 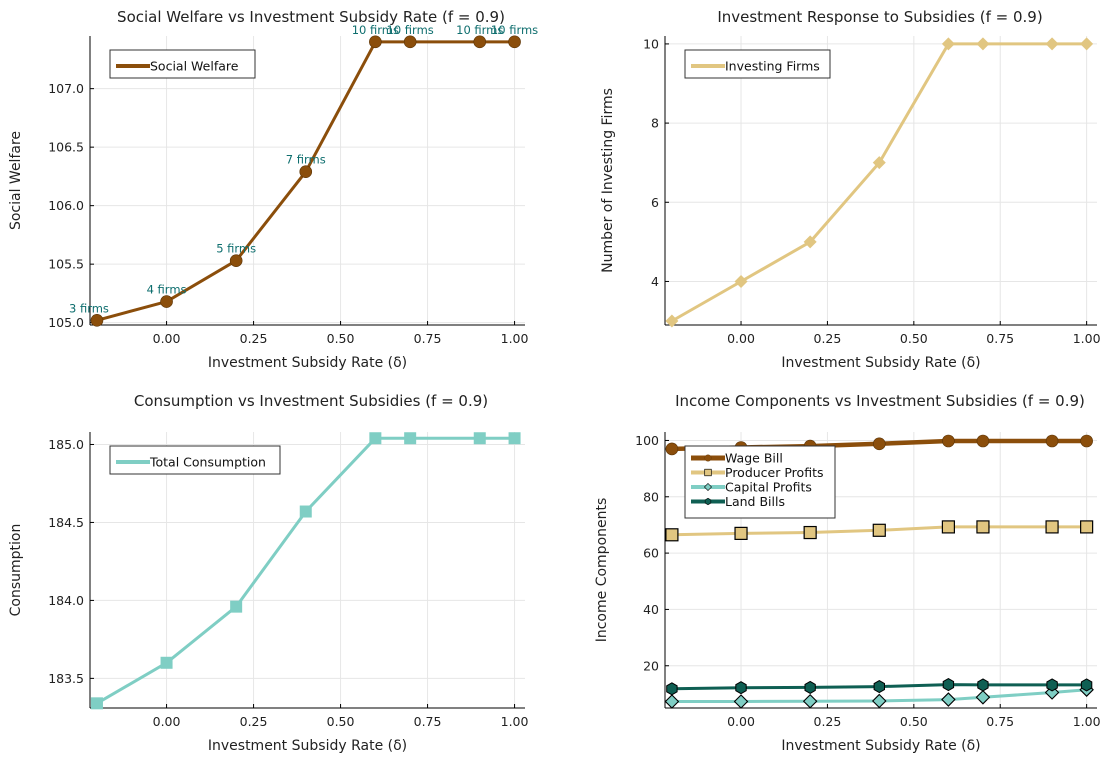 I want to click on y-tick-label: 6, so click(x=655, y=202).